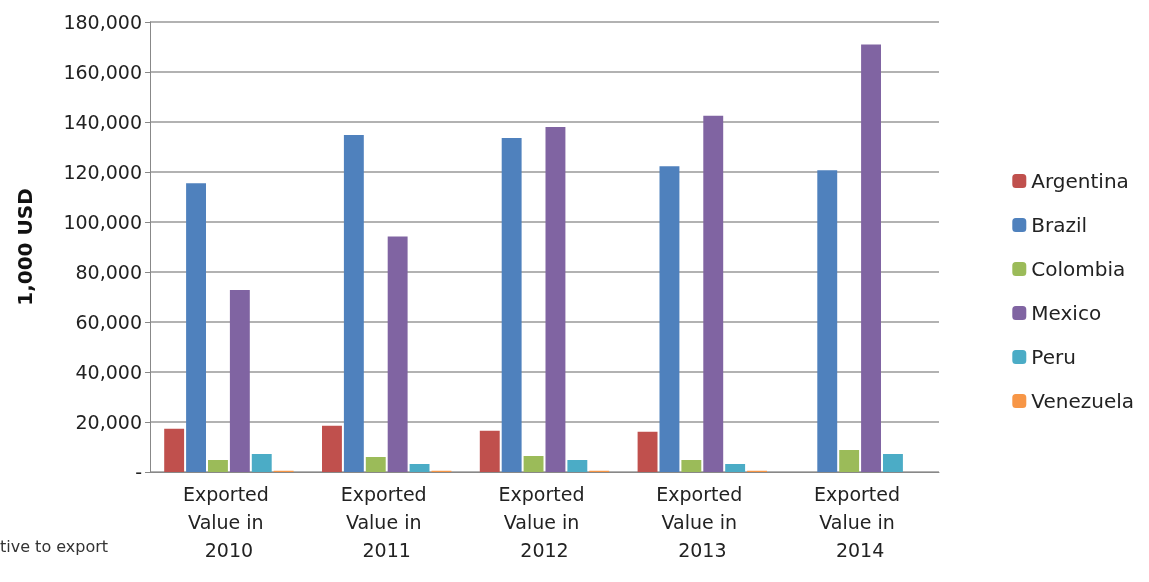 This screenshot has width=1149, height=582. I want to click on y-tick-label: 100,000, so click(102, 222).